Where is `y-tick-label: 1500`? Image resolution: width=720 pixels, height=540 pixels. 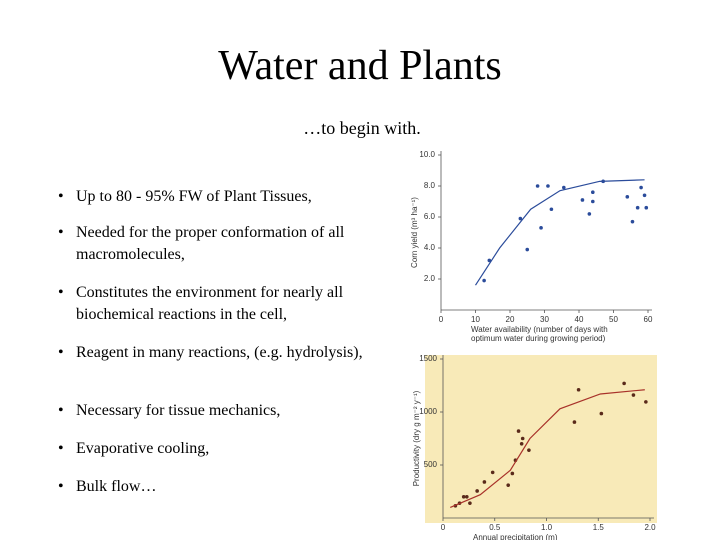 y-tick-label: 1500 is located at coordinates (428, 358).